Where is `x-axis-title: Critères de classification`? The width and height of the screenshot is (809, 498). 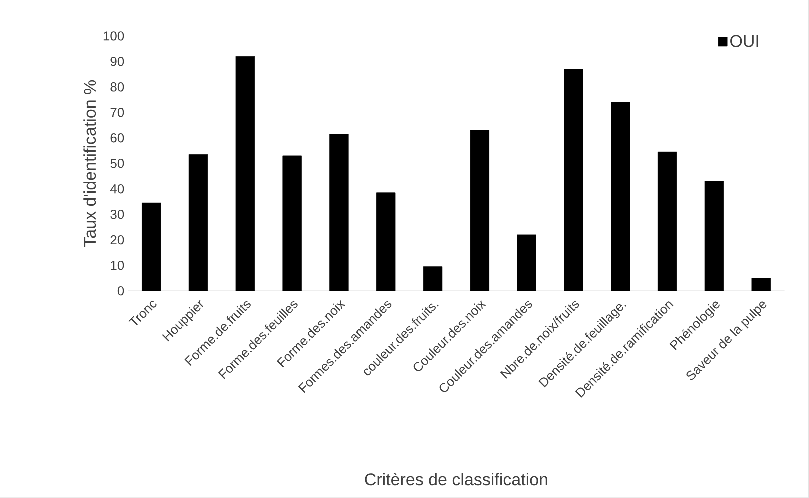 x-axis-title: Critères de classification is located at coordinates (456, 479).